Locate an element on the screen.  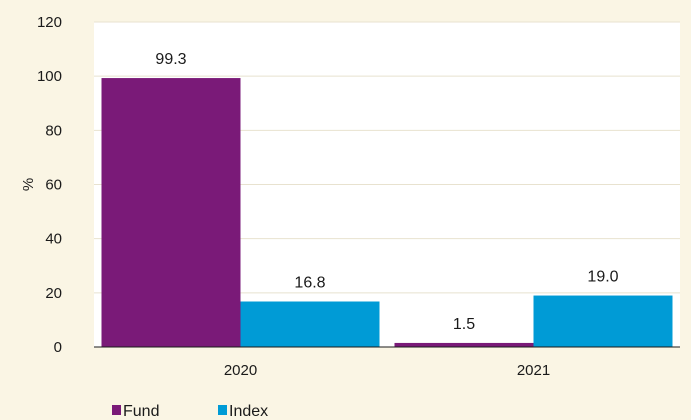
x-tick-label: 2021 is located at coordinates (533, 370).